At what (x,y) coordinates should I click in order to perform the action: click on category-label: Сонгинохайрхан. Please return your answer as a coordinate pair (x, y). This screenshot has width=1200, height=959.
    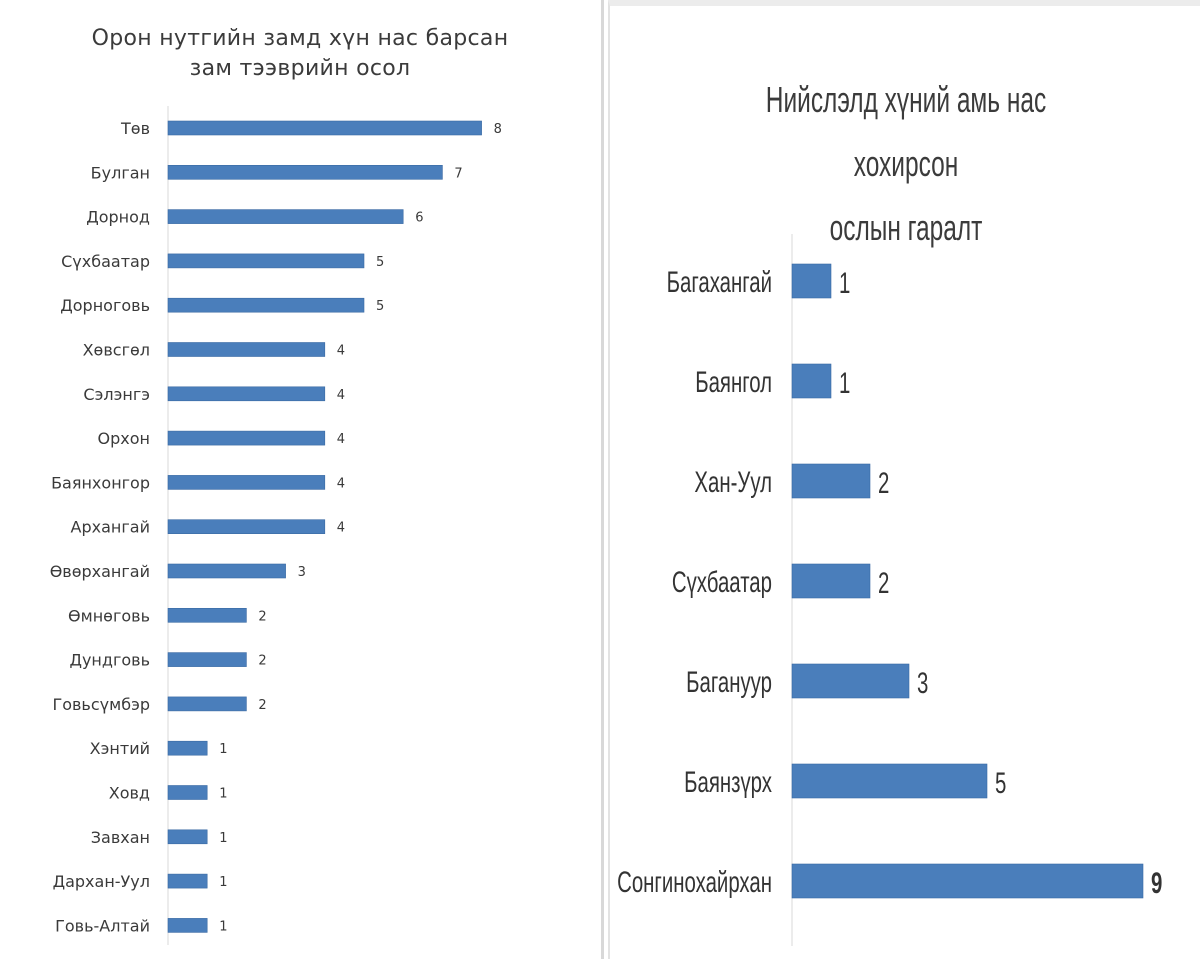
    Looking at the image, I should click on (694, 882).